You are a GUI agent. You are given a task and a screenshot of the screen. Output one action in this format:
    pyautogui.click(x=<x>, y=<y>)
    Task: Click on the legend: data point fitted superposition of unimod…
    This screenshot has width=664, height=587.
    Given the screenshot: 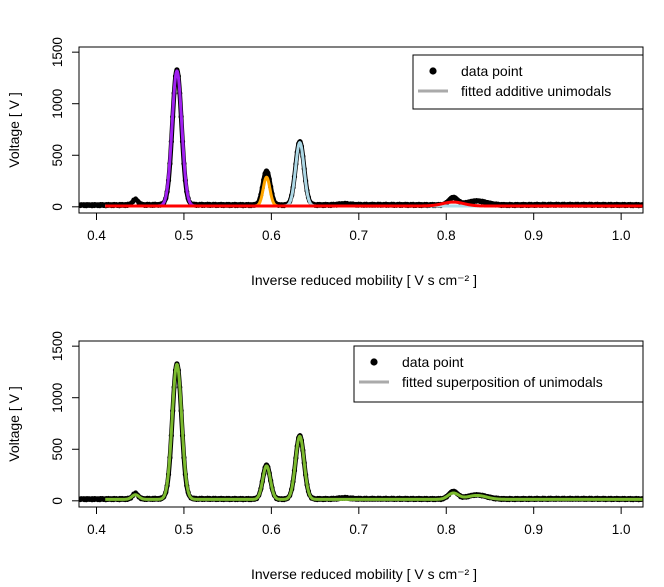 What is the action you would take?
    pyautogui.click(x=498, y=374)
    